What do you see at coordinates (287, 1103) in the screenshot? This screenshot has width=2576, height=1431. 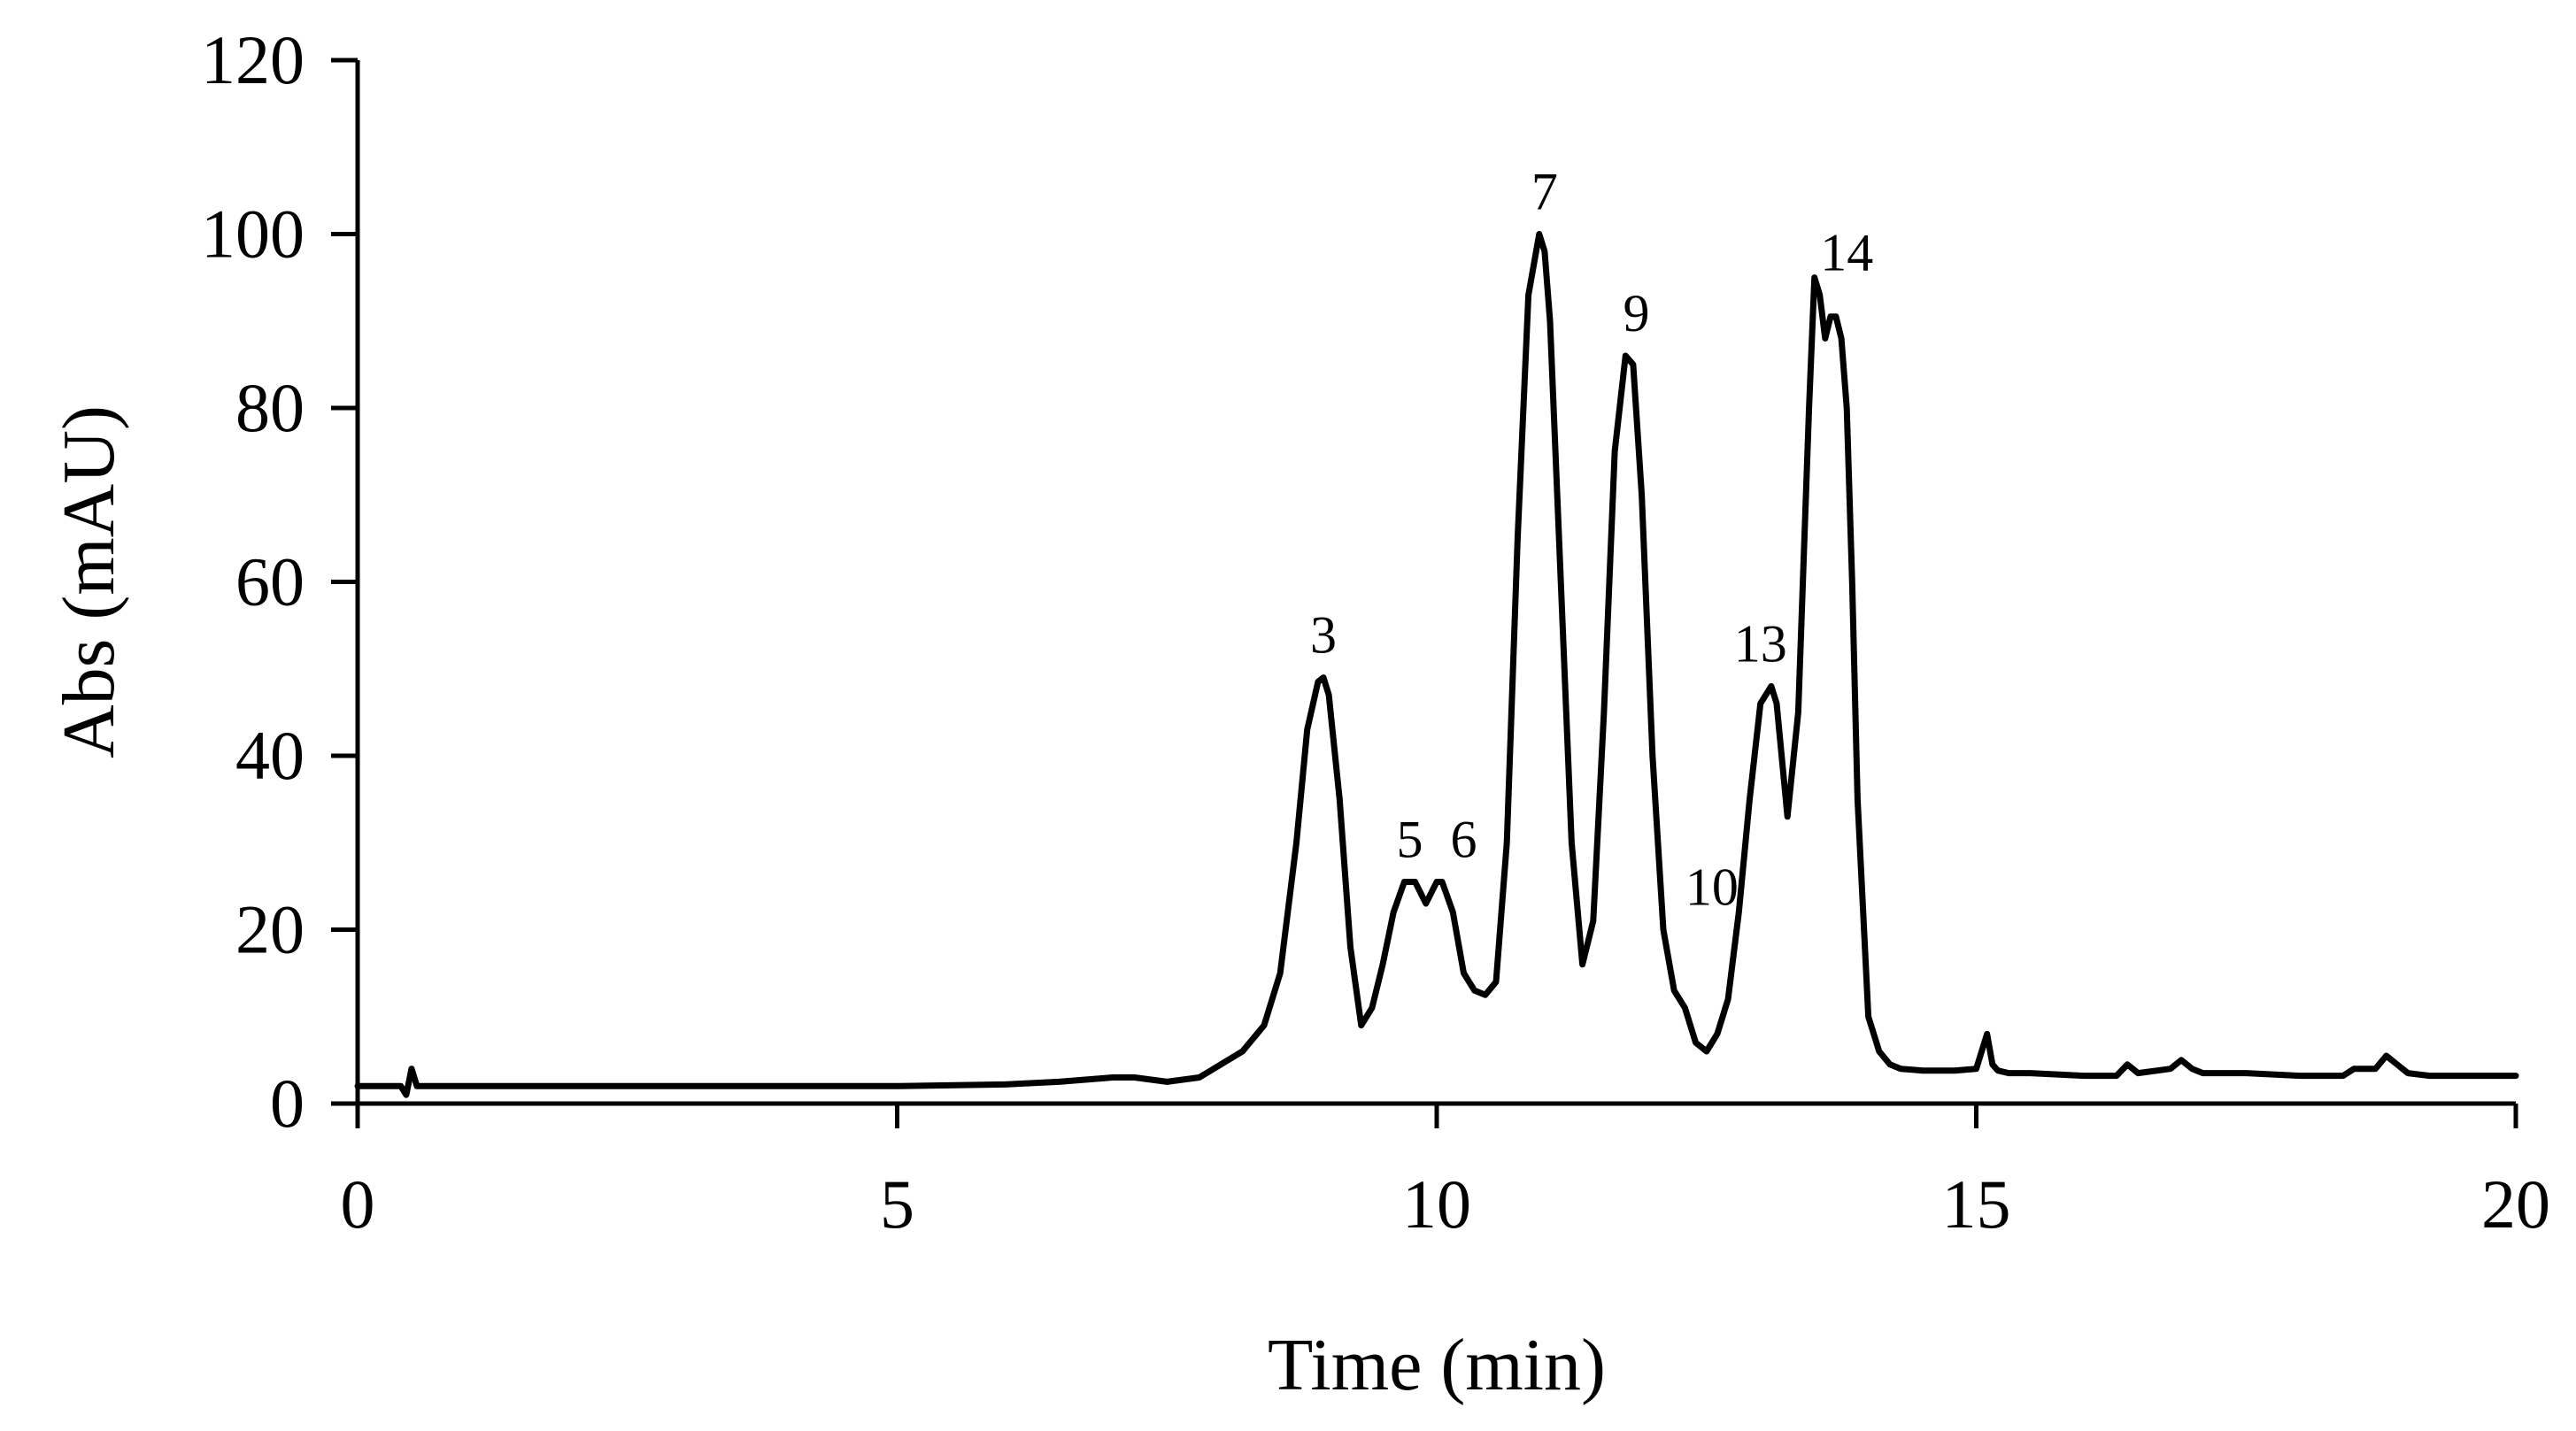 I see `y-tick-label: 0` at bounding box center [287, 1103].